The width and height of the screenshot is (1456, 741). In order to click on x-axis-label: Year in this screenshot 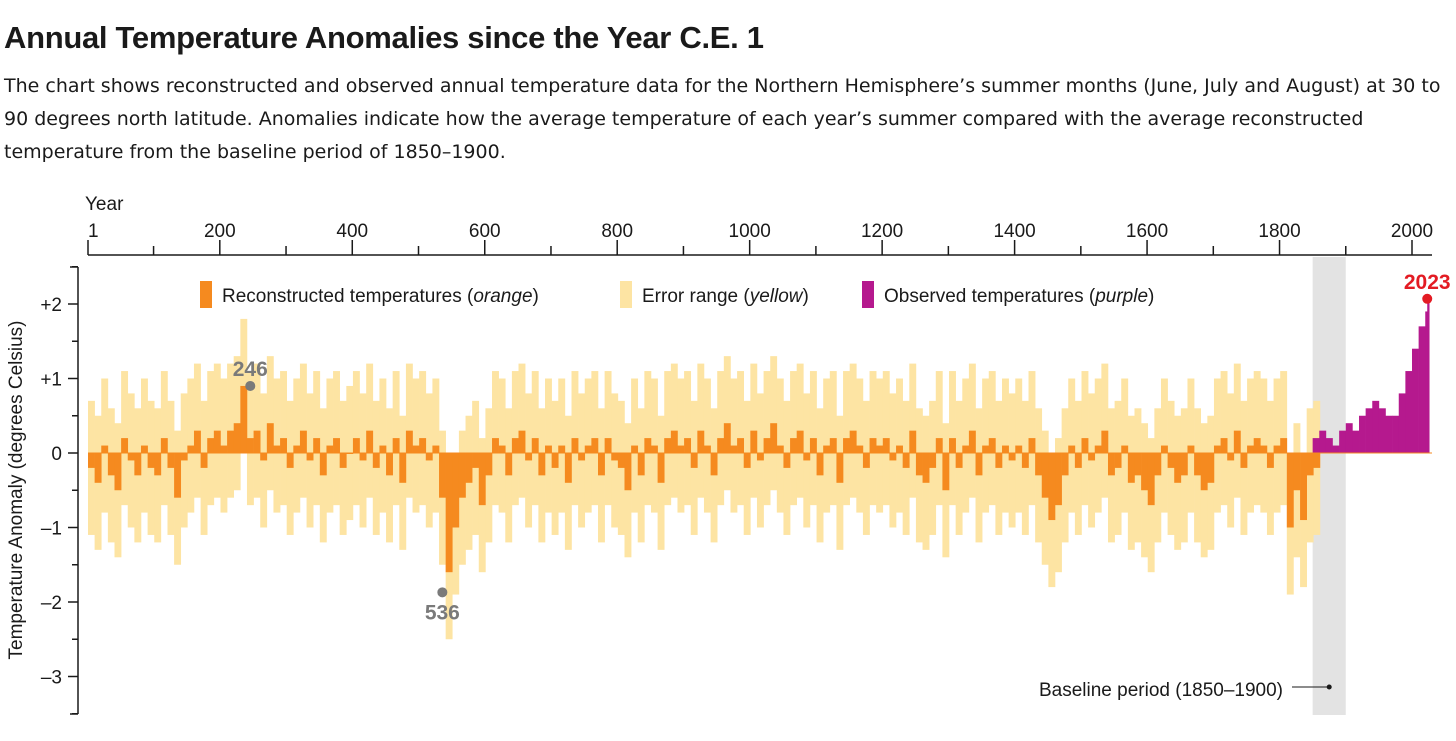, I will do `click(104, 204)`.